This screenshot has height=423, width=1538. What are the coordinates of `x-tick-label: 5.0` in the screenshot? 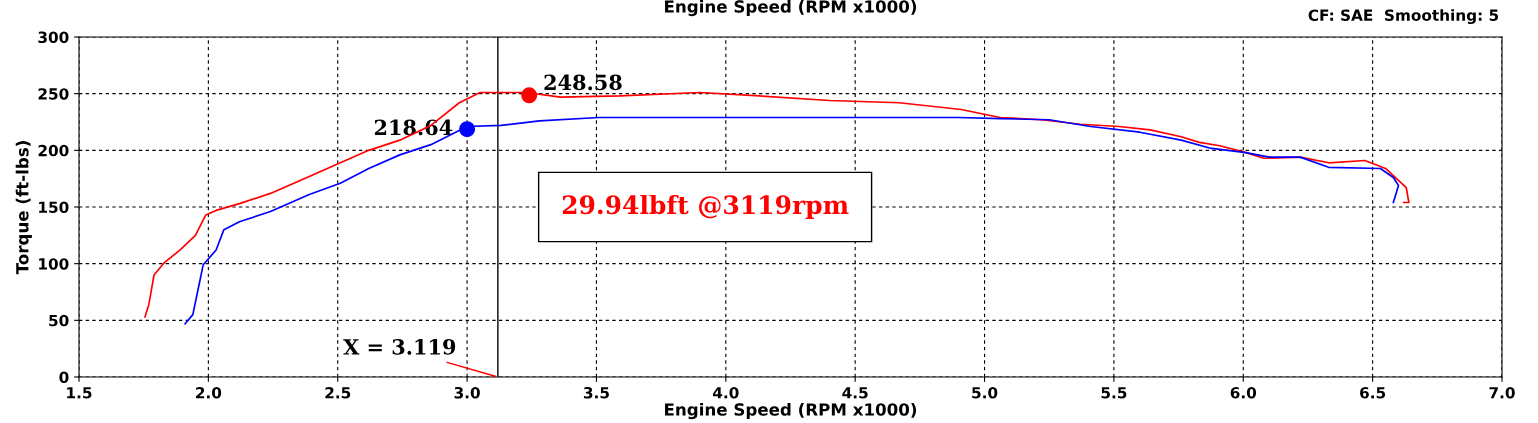 It's located at (985, 392).